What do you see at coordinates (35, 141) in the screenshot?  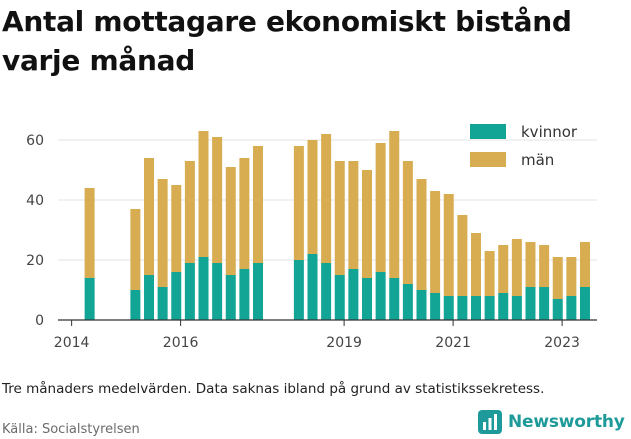 I see `y-tick-label: 60` at bounding box center [35, 141].